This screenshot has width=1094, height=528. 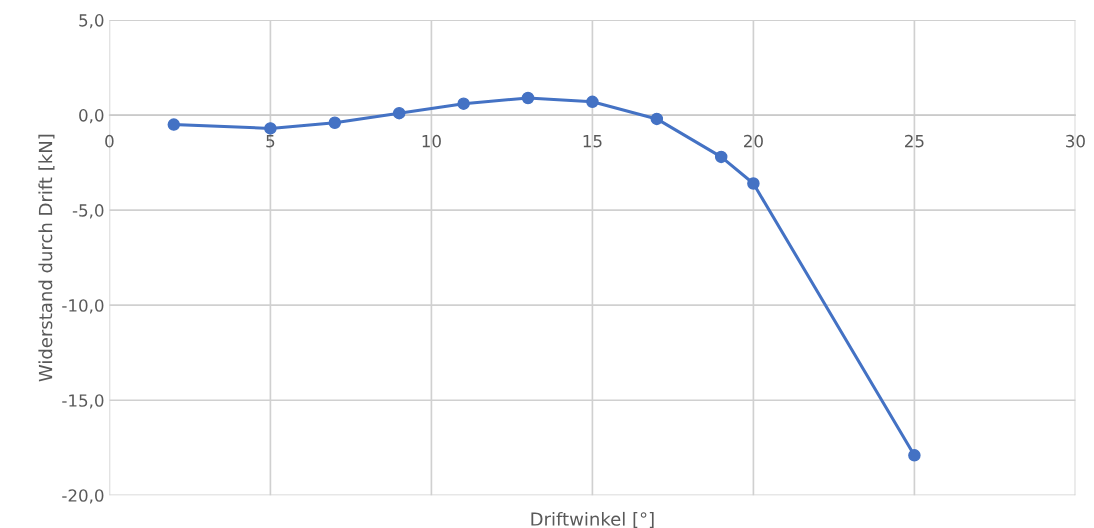 What do you see at coordinates (914, 141) in the screenshot?
I see `x-tick-label: 25` at bounding box center [914, 141].